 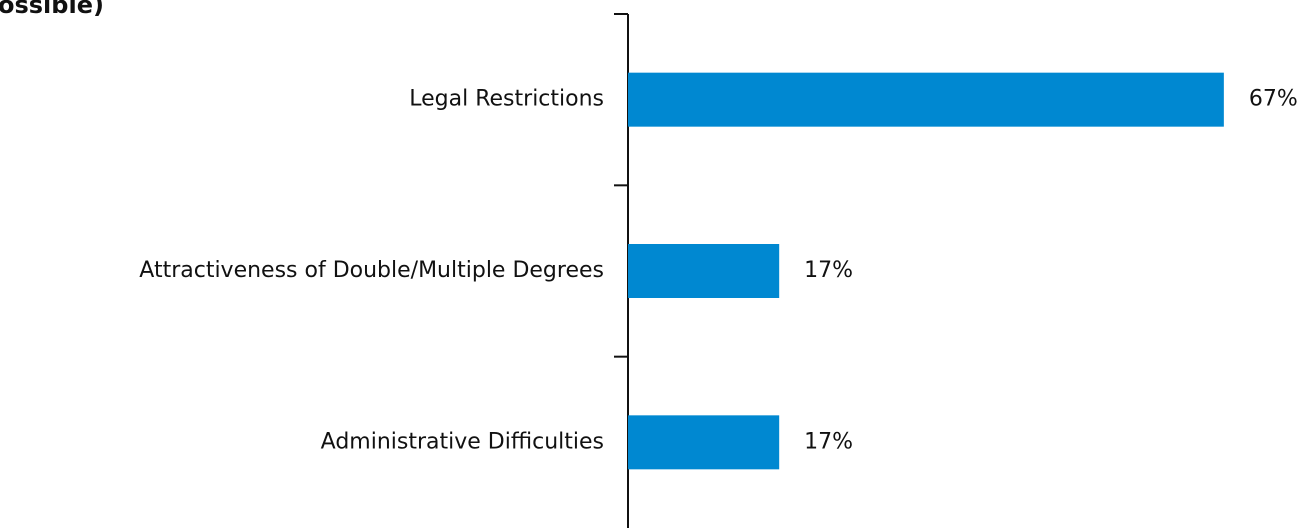 What do you see at coordinates (52, 9) in the screenshot?
I see `chart-title: ossible)` at bounding box center [52, 9].